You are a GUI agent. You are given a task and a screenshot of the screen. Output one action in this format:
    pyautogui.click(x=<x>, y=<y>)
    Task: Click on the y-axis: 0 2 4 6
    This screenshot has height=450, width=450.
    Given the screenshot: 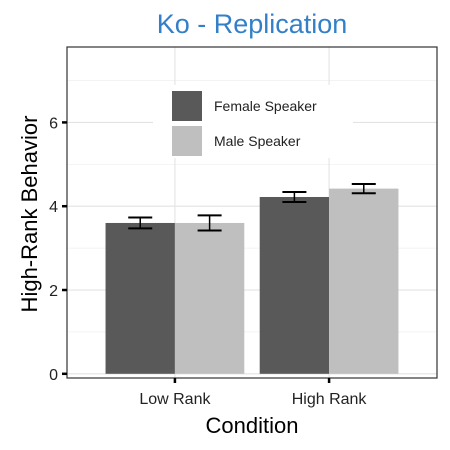 What is the action you would take?
    pyautogui.click(x=58, y=249)
    